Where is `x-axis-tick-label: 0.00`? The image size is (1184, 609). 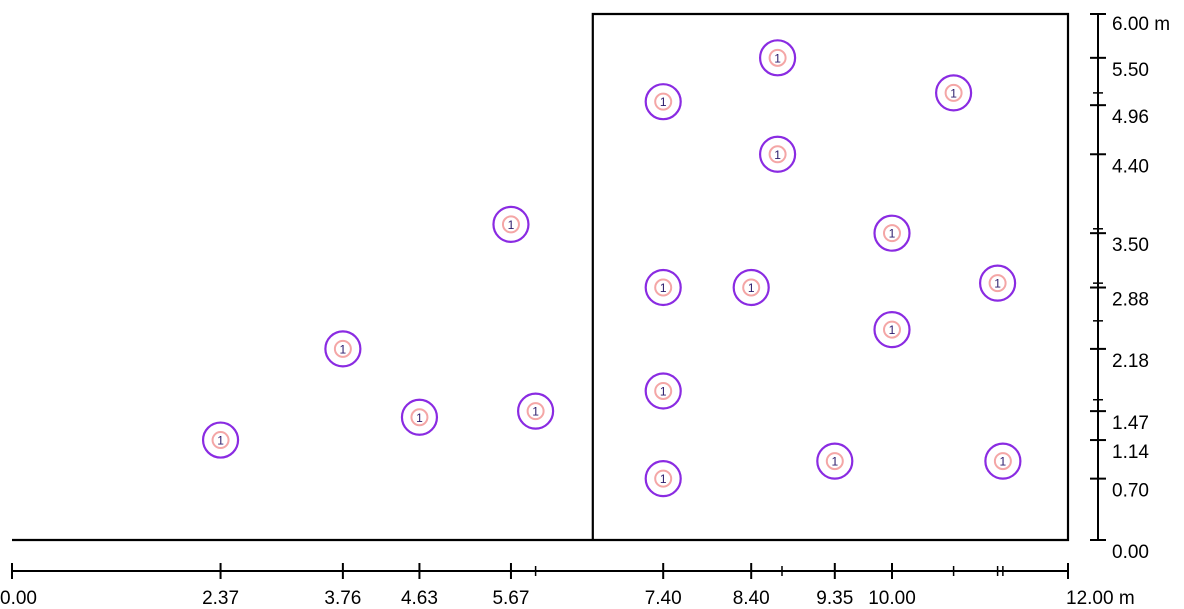
x-axis-tick-label: 0.00 is located at coordinates (18, 598).